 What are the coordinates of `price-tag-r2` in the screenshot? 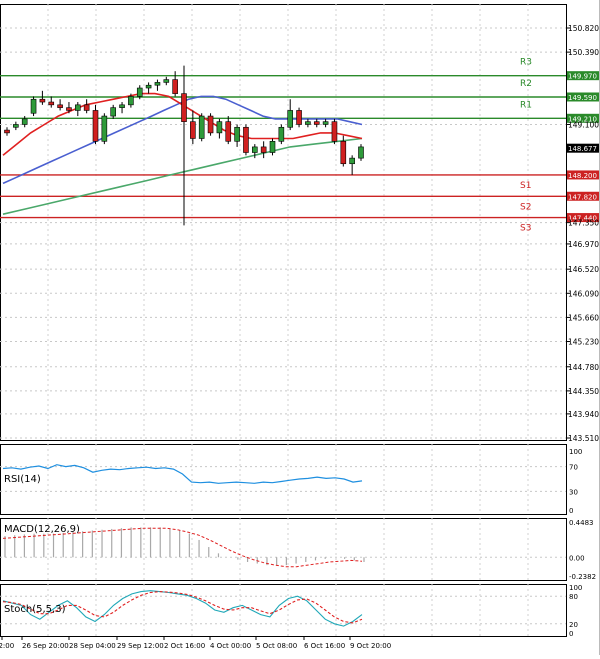 It's located at (583, 97).